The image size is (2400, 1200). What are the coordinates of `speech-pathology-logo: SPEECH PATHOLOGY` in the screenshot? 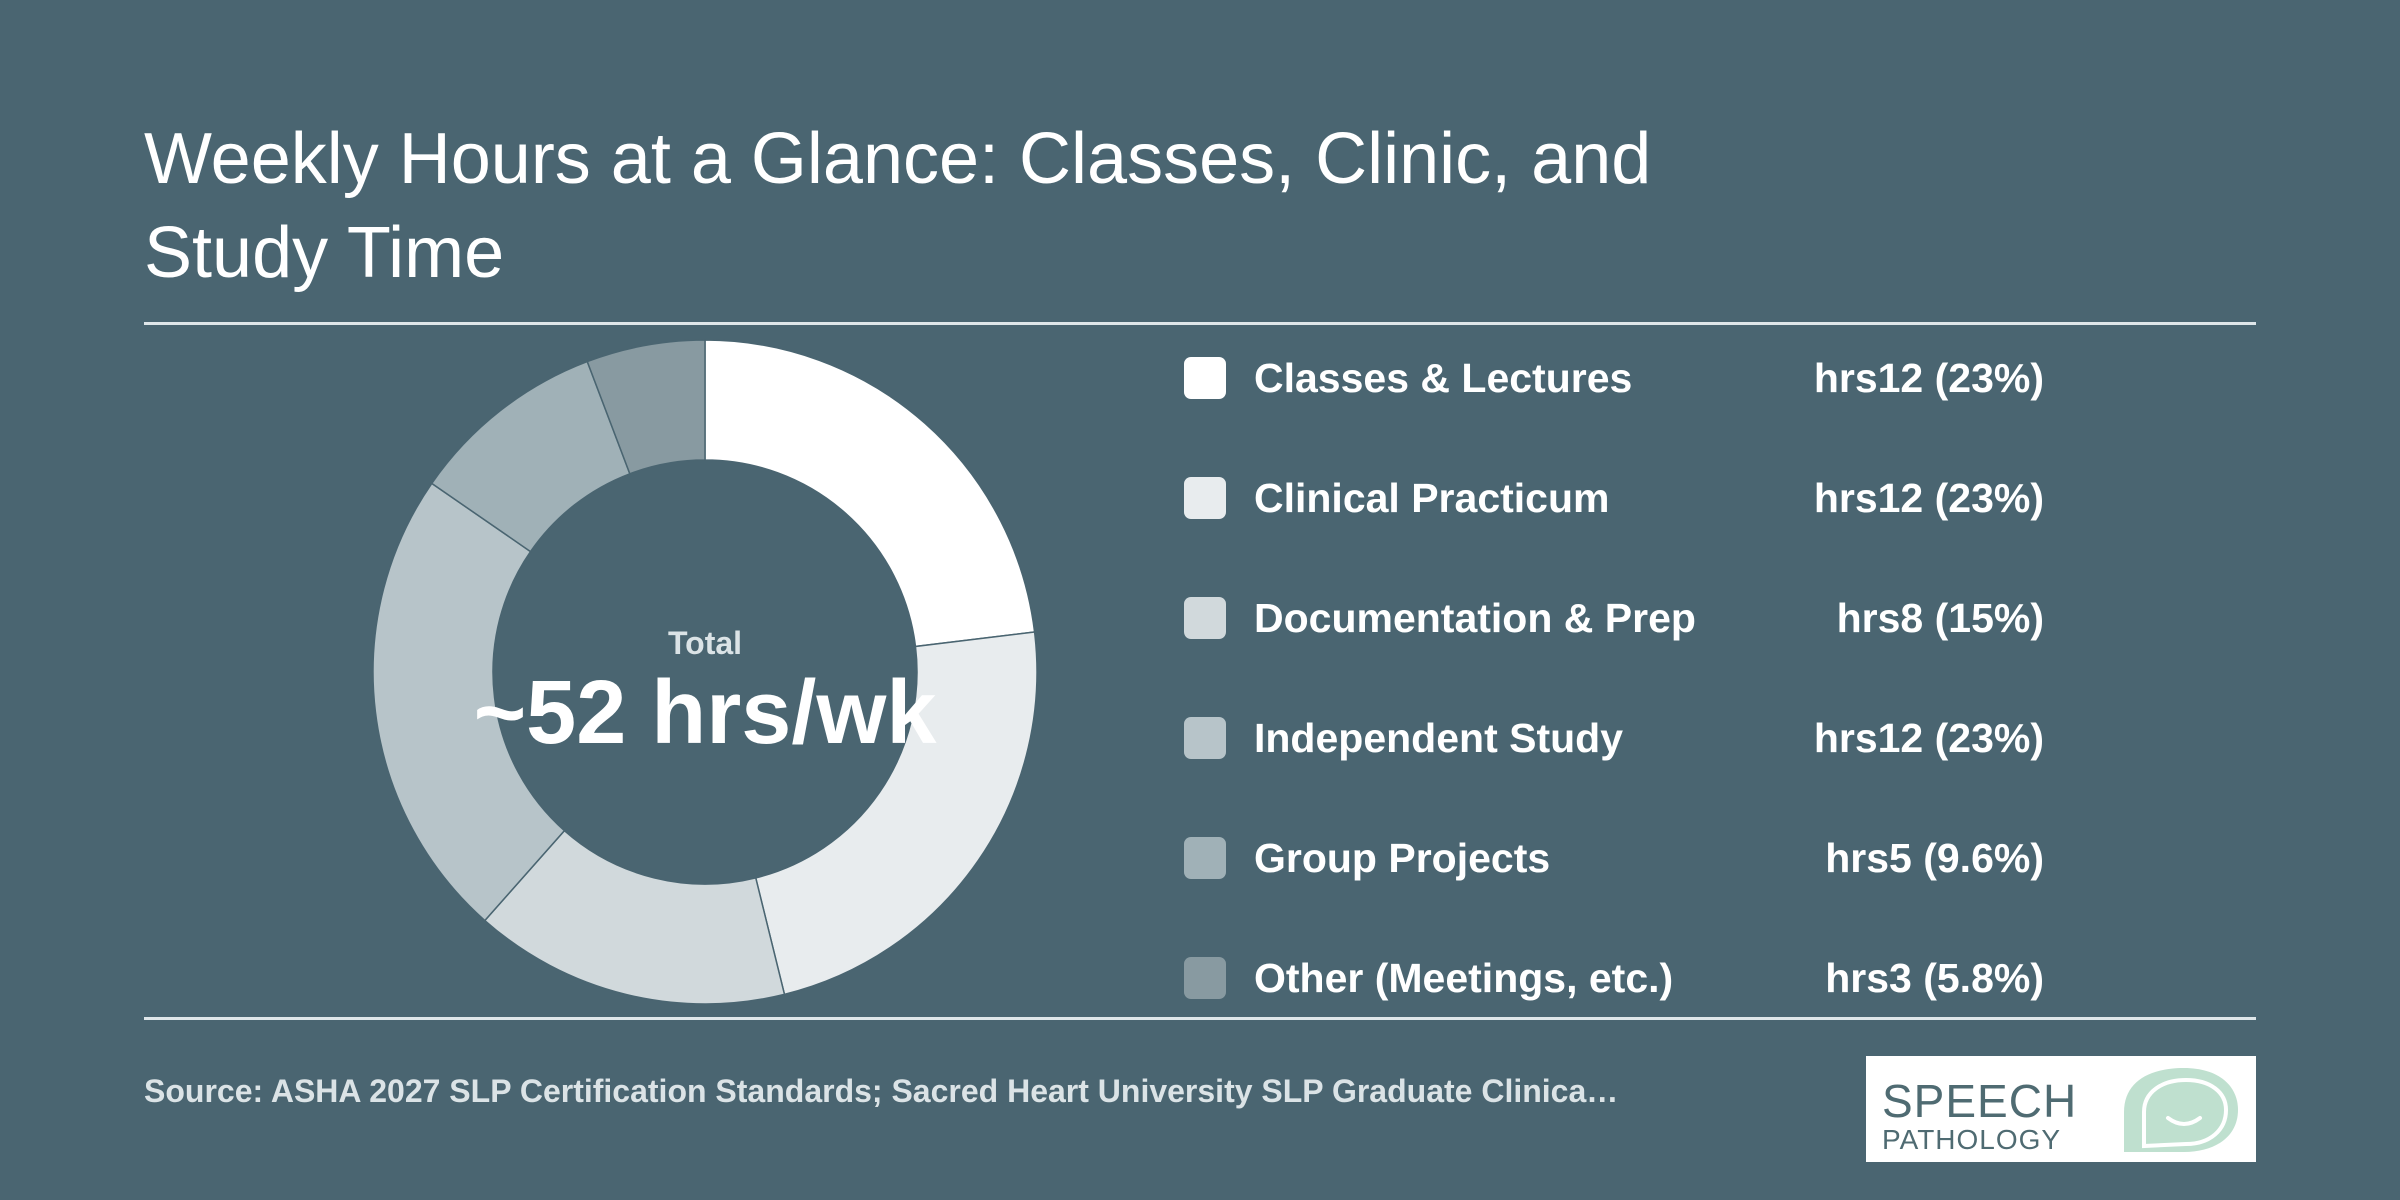 It's located at (2061, 1109).